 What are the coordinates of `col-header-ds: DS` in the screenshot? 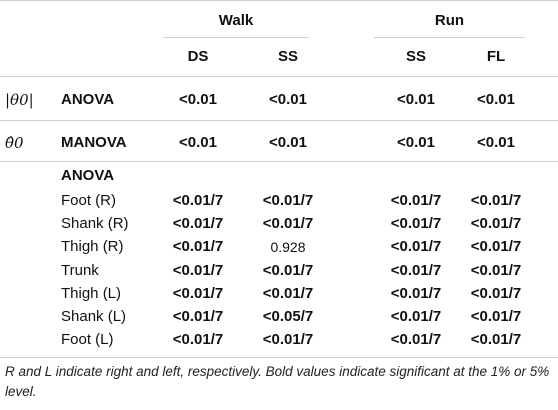 It's located at (198, 56).